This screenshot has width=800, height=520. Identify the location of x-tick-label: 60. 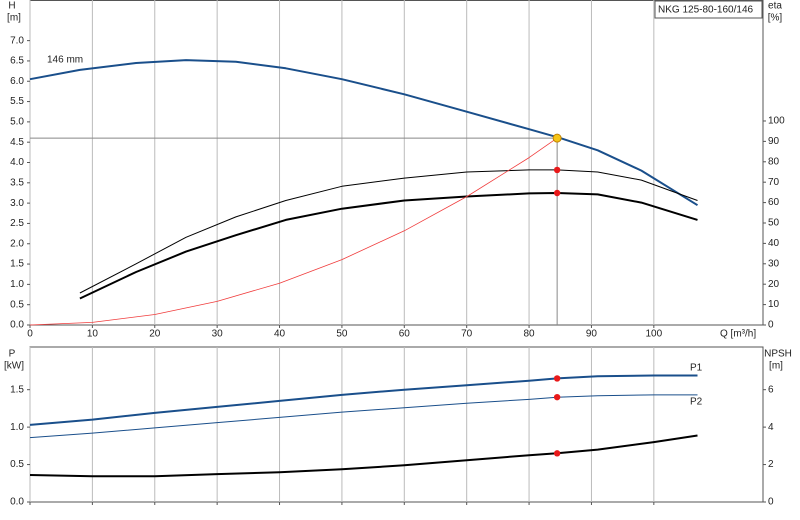
(405, 334).